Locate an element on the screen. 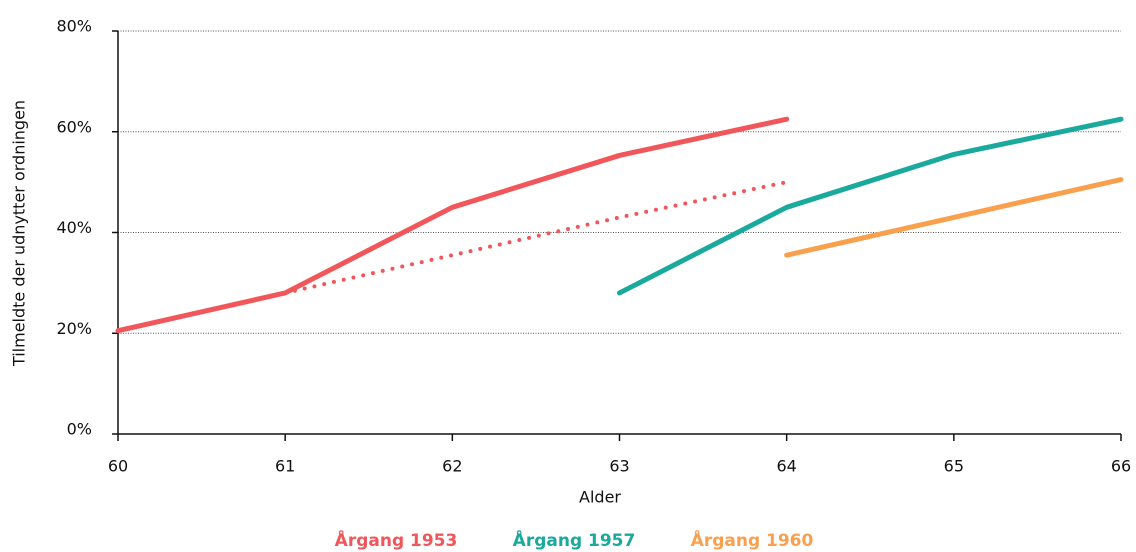 The image size is (1136, 552). y-tick-label: 20% is located at coordinates (74, 328).